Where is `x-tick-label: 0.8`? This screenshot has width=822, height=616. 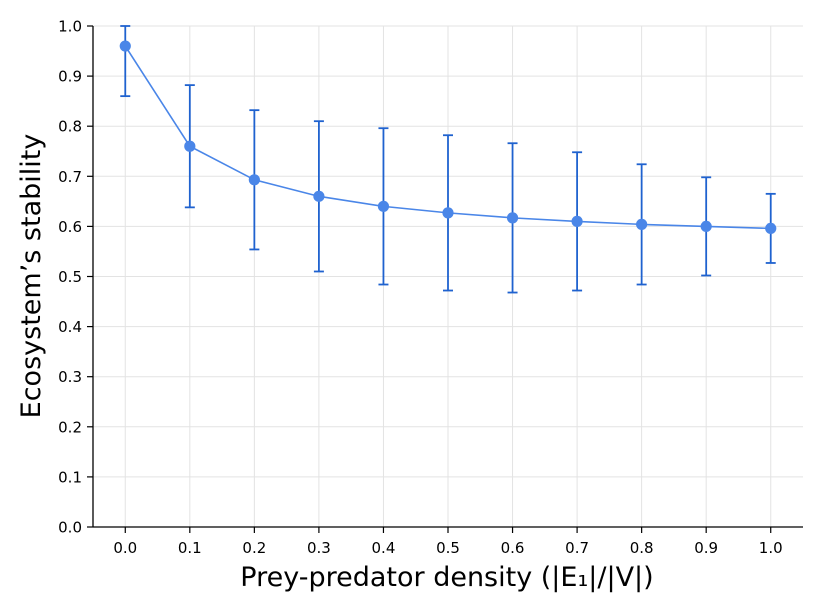 x-tick-label: 0.8 is located at coordinates (642, 548).